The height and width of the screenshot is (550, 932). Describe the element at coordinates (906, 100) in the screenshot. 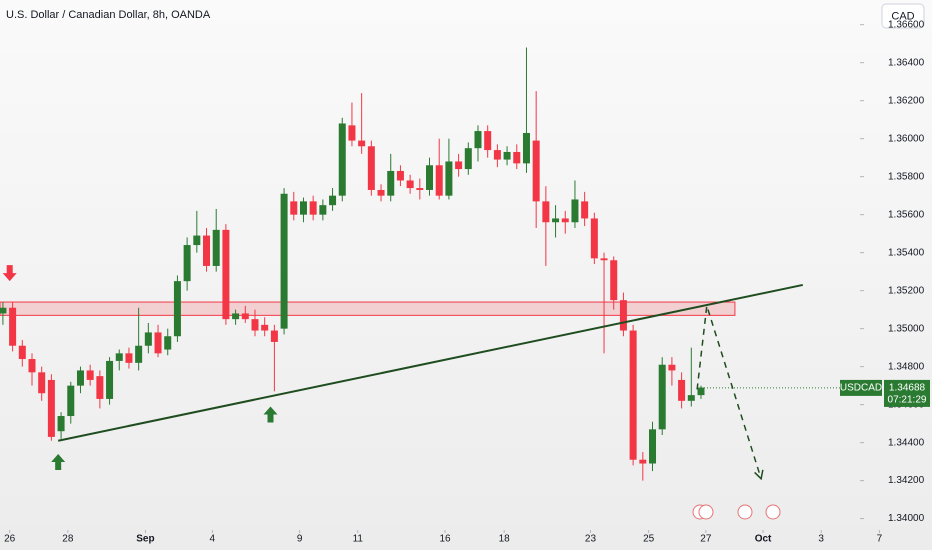

I see `y-tick-label: 1.36200` at that location.